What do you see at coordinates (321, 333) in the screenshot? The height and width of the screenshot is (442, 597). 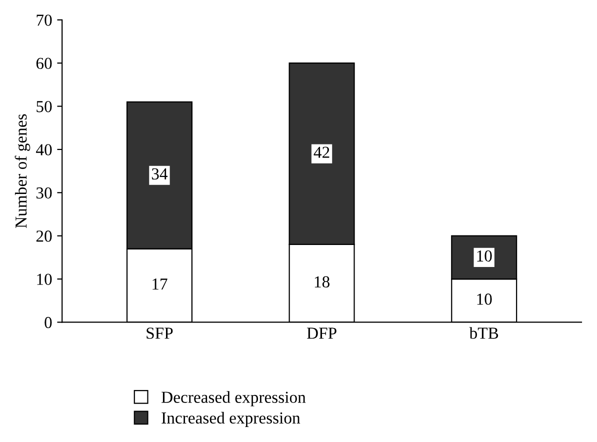 I see `x-tick-label: DFP` at bounding box center [321, 333].